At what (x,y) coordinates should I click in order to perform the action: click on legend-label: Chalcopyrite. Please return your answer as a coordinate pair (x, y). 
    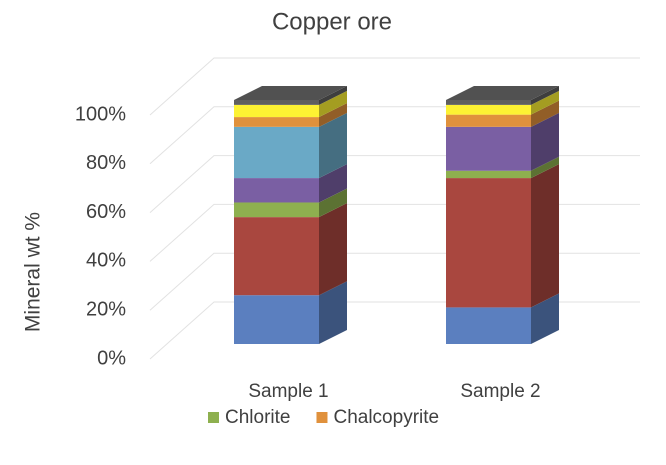
    Looking at the image, I should click on (386, 417).